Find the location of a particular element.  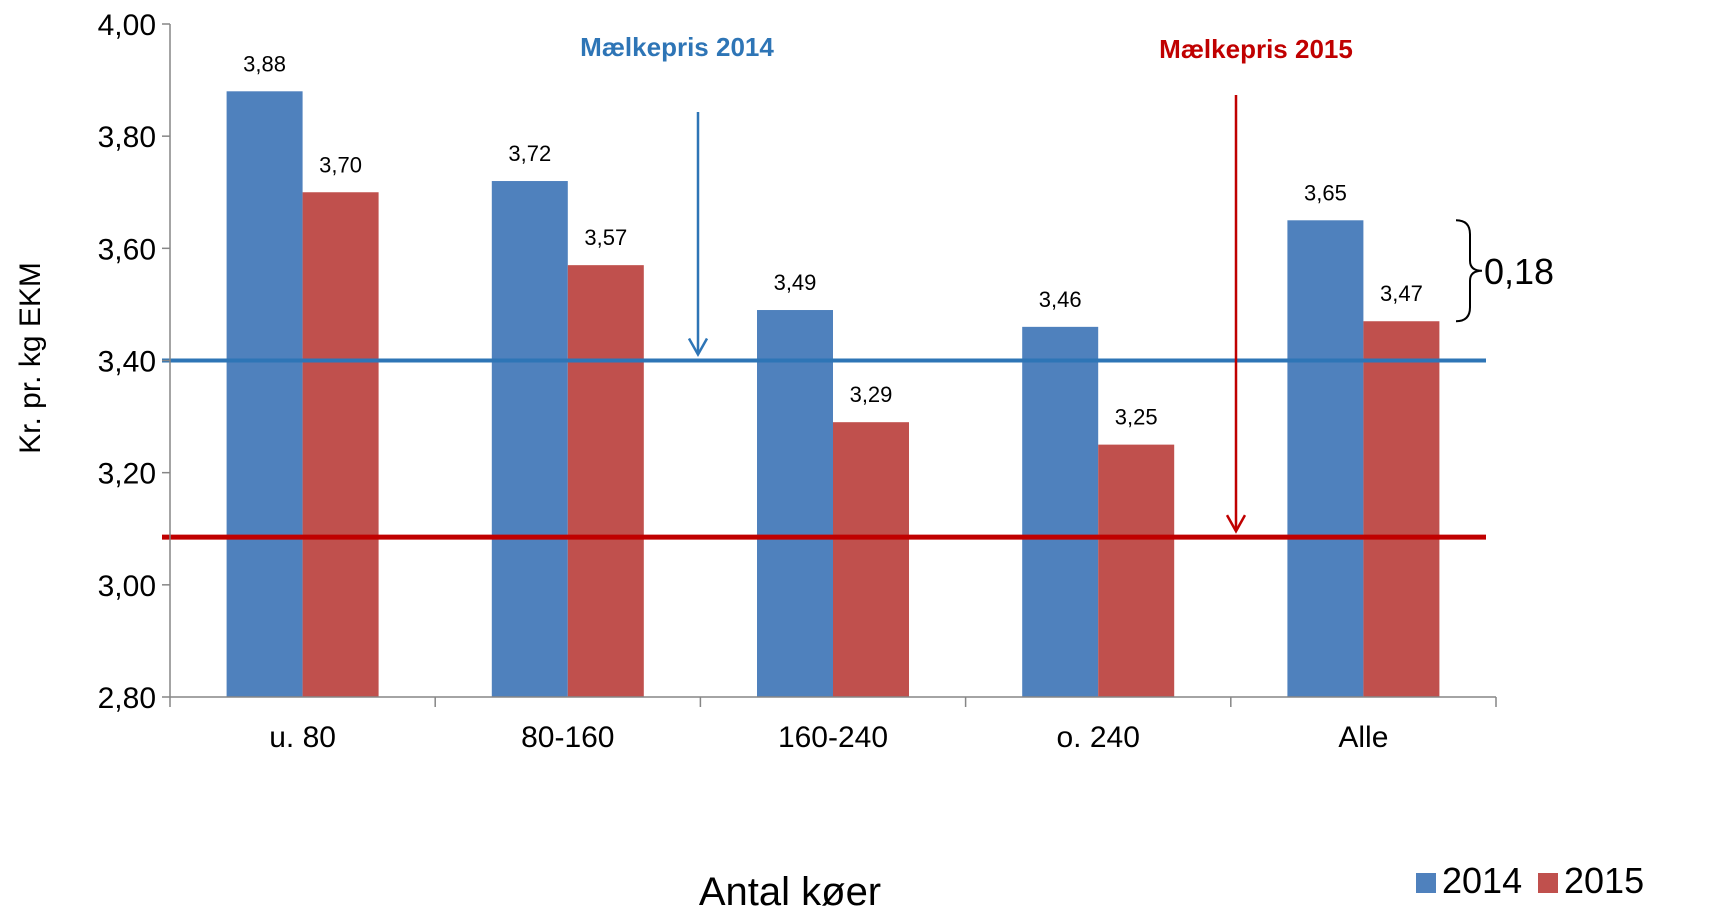

x-category-label: Alle is located at coordinates (1363, 737).